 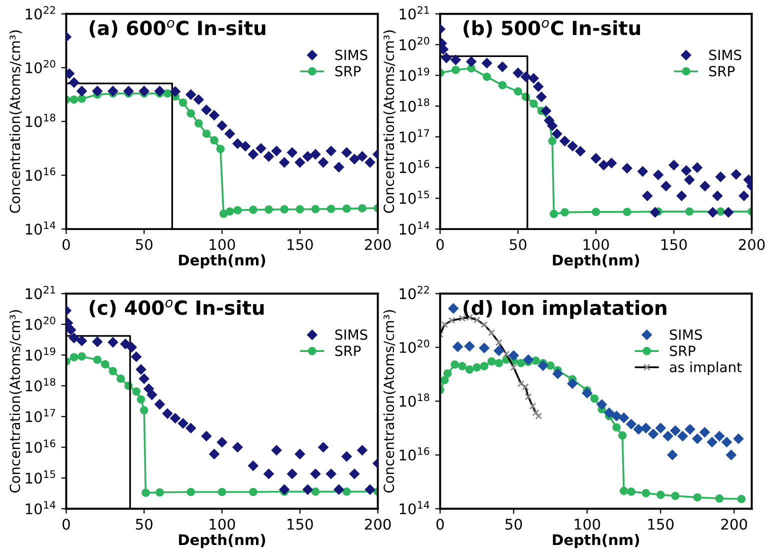 What do you see at coordinates (414, 293) in the screenshot?
I see `y-tick-label: 10$^{22}$` at bounding box center [414, 293].